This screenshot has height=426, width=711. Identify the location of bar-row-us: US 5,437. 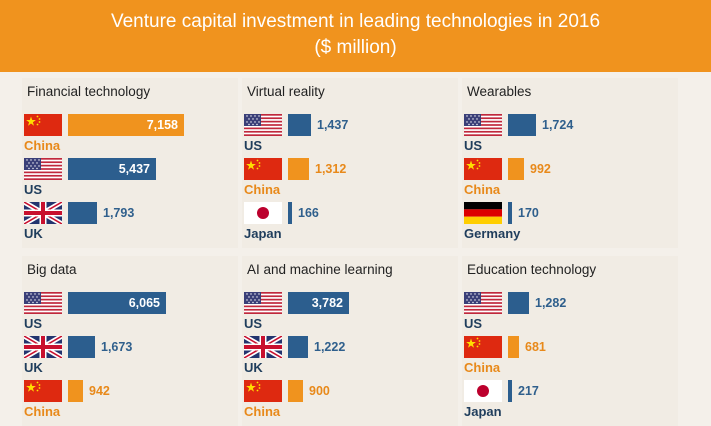
(130, 180).